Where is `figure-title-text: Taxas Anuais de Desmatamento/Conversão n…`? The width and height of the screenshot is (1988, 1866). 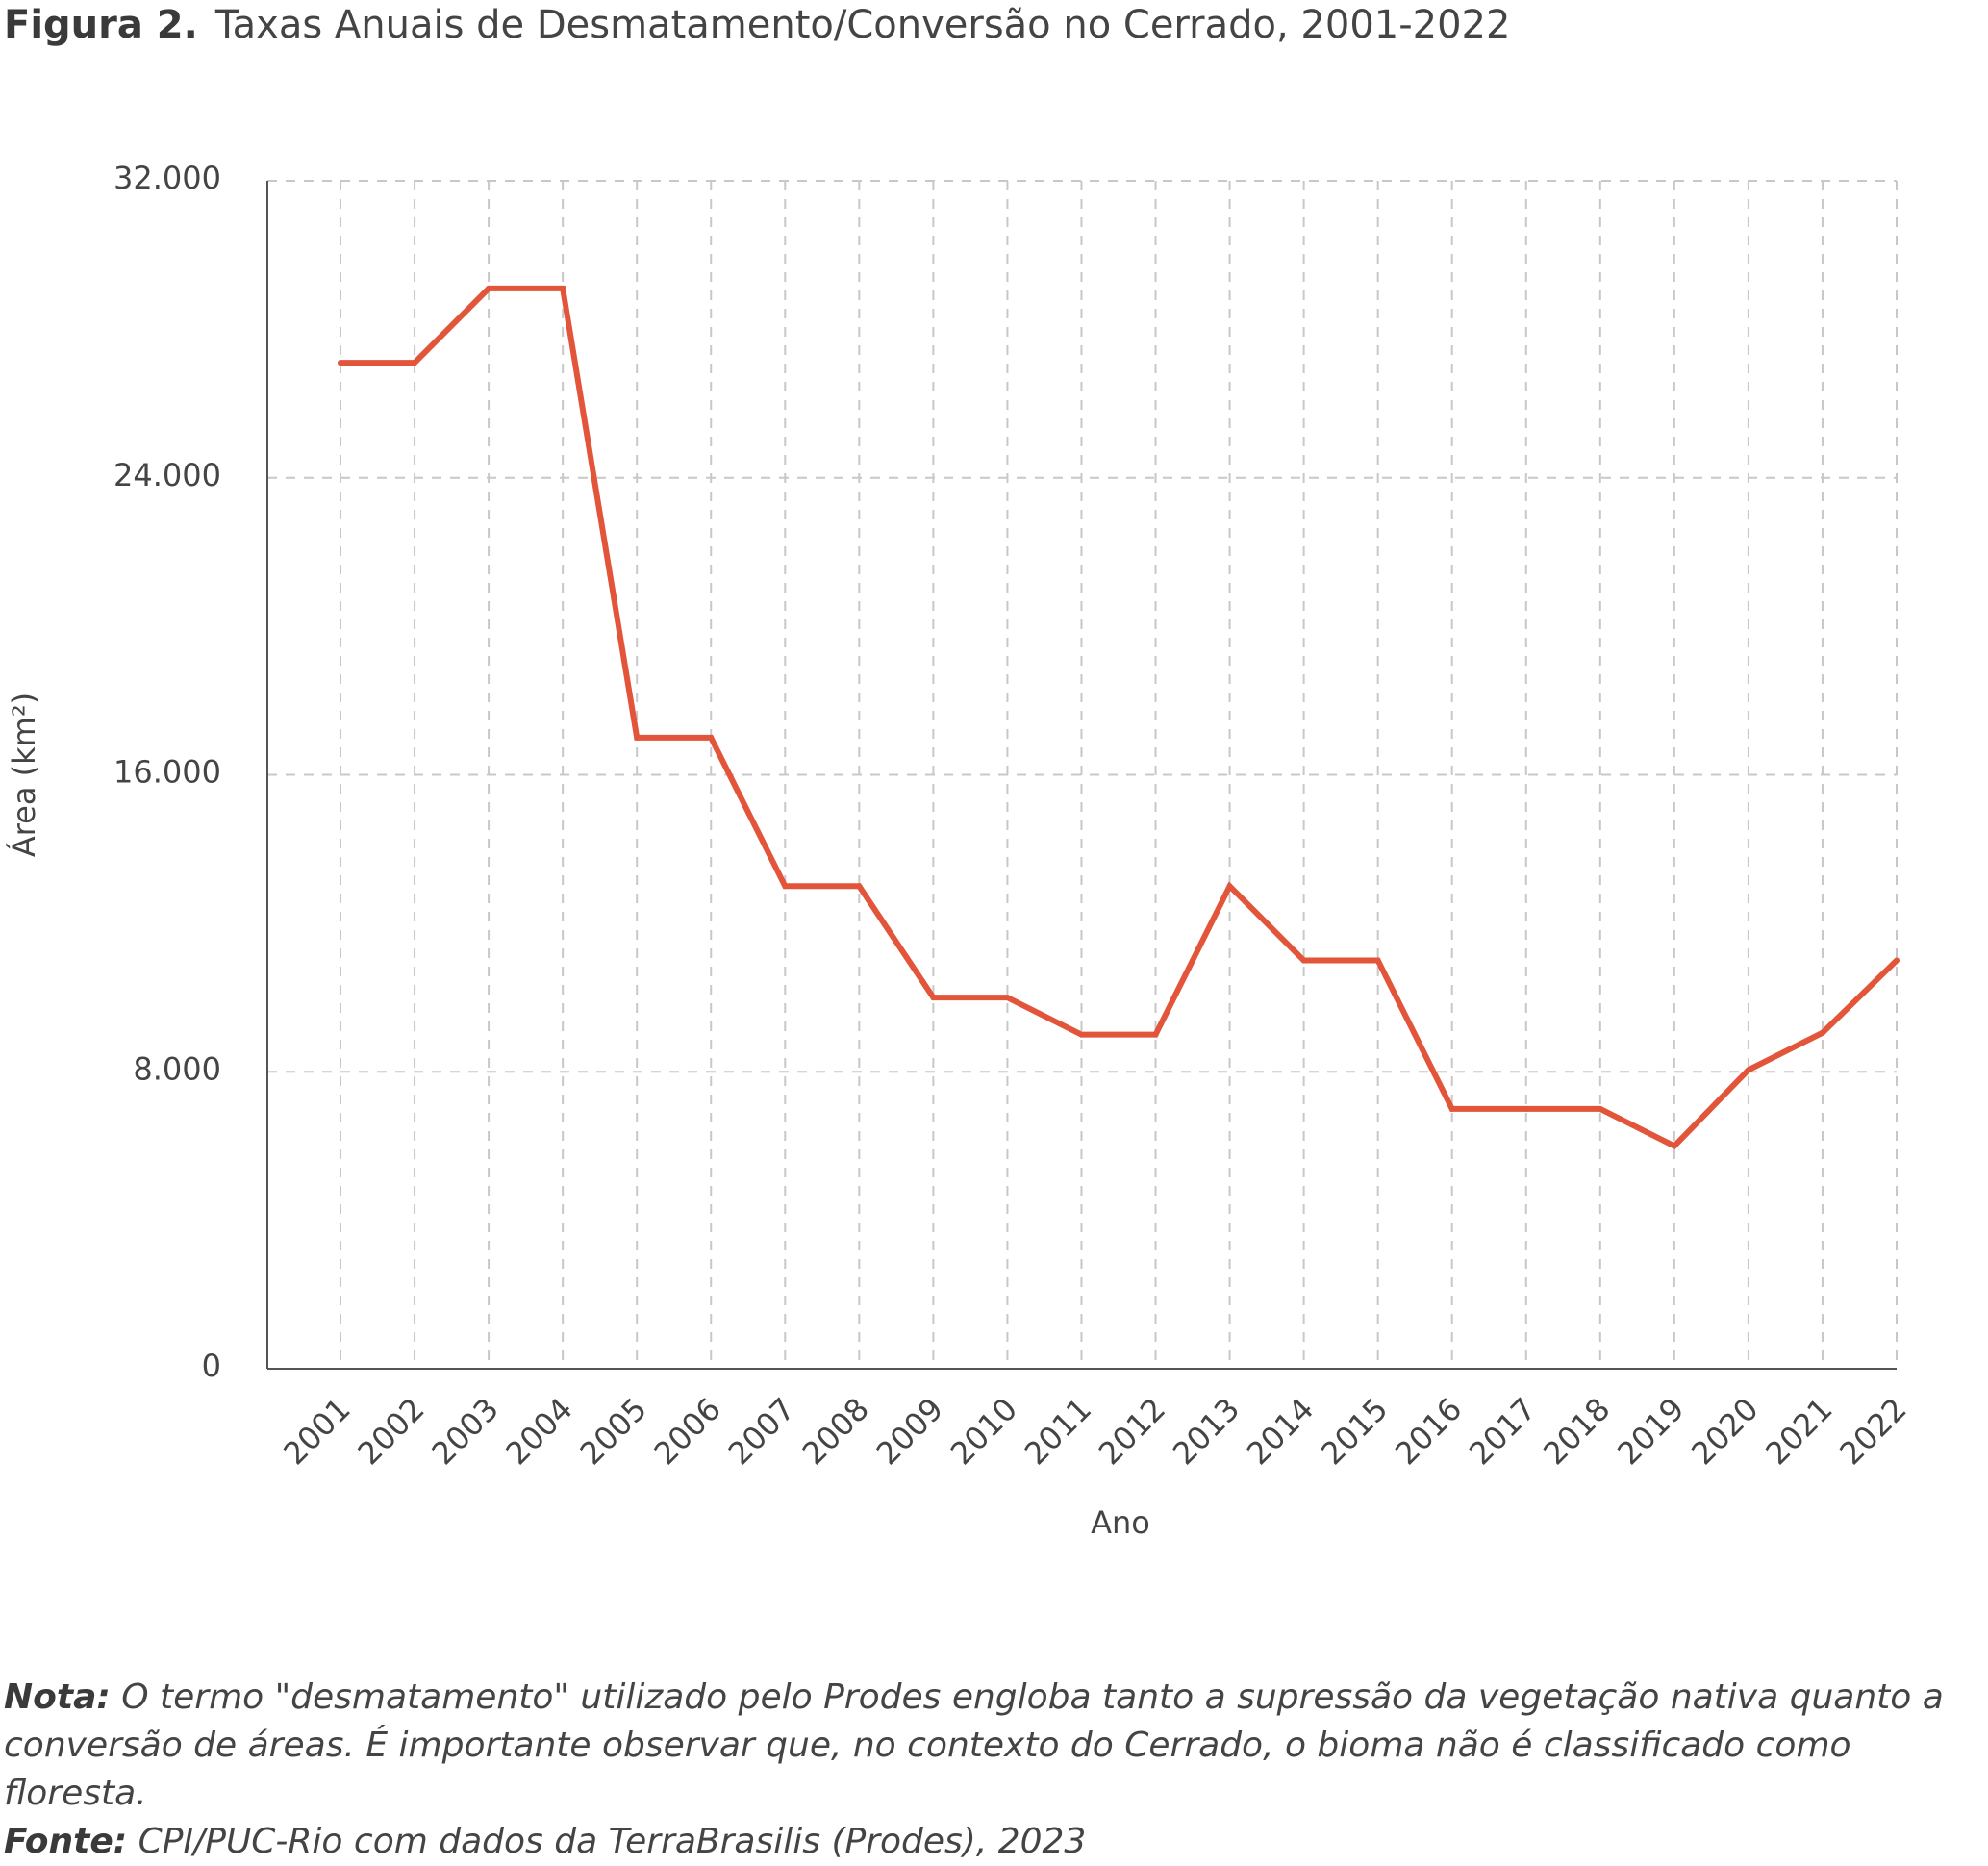 figure-title-text: Taxas Anuais de Desmatamento/Conversão n… is located at coordinates (862, 25).